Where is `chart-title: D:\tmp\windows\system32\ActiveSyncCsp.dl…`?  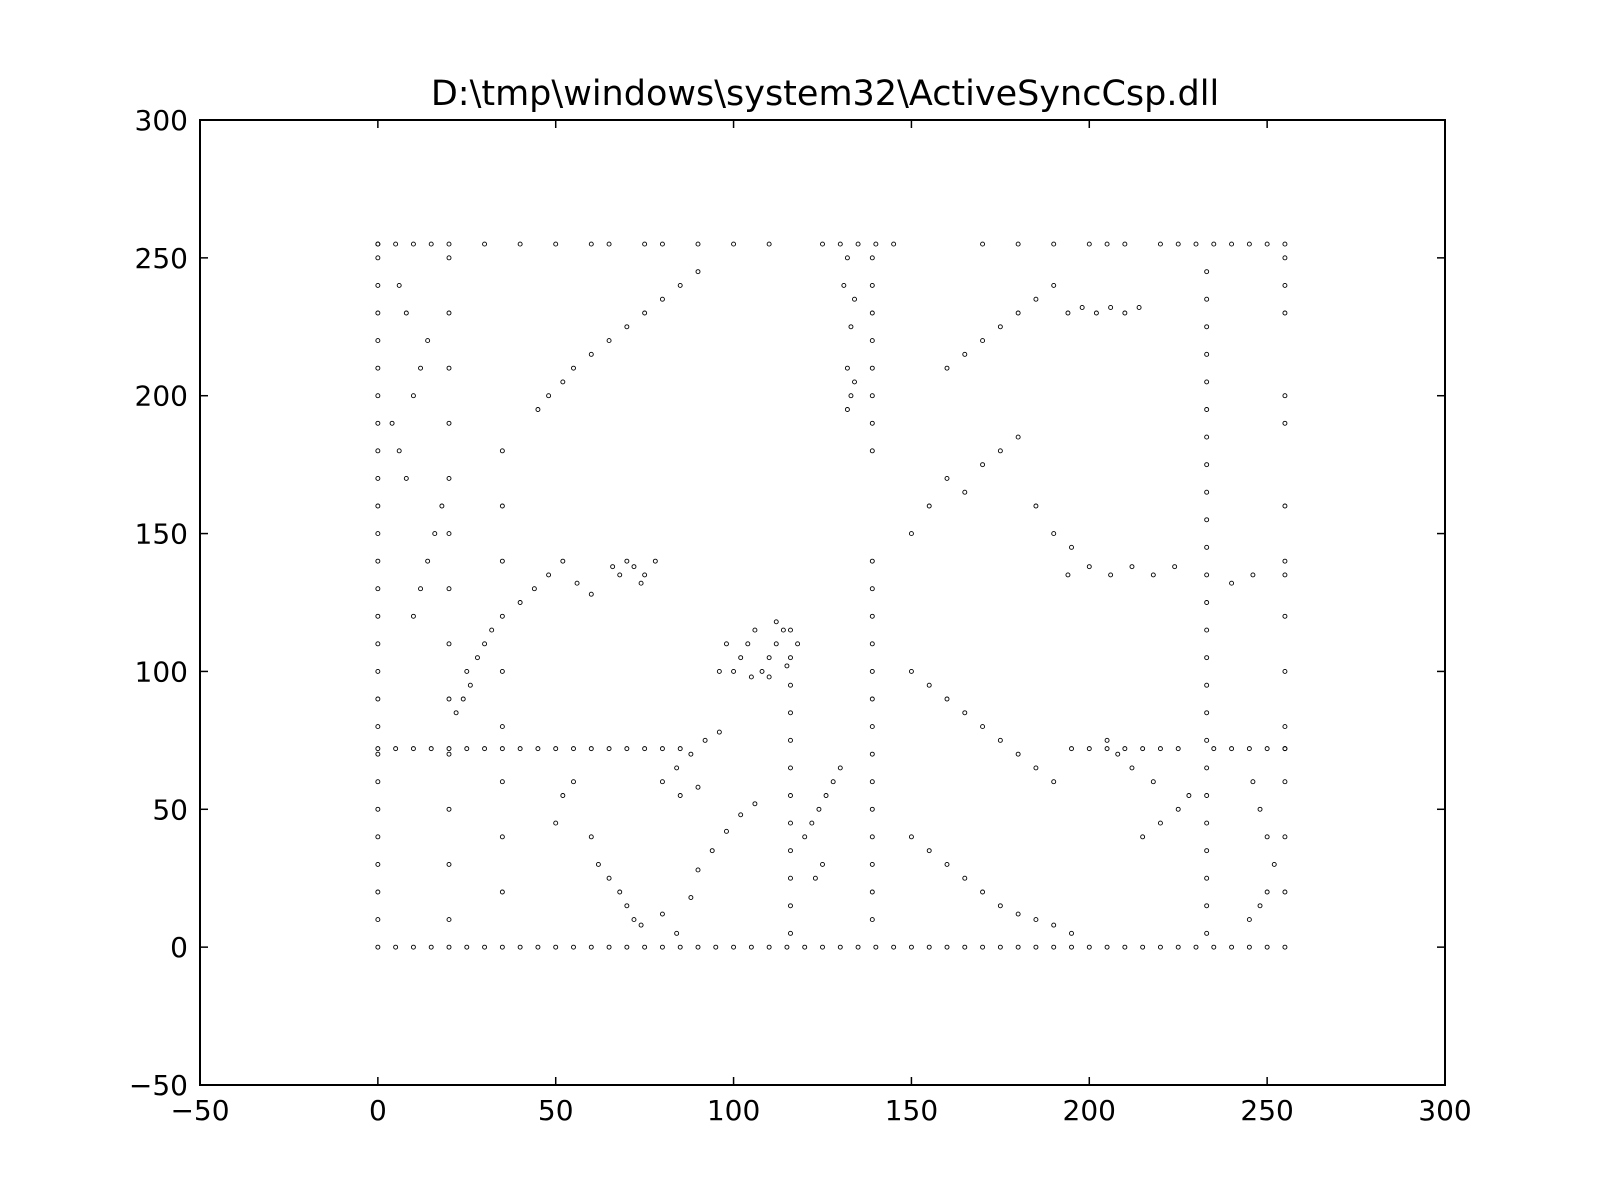 chart-title: D:\tmp\windows\system32\ActiveSyncCsp.dl… is located at coordinates (825, 94).